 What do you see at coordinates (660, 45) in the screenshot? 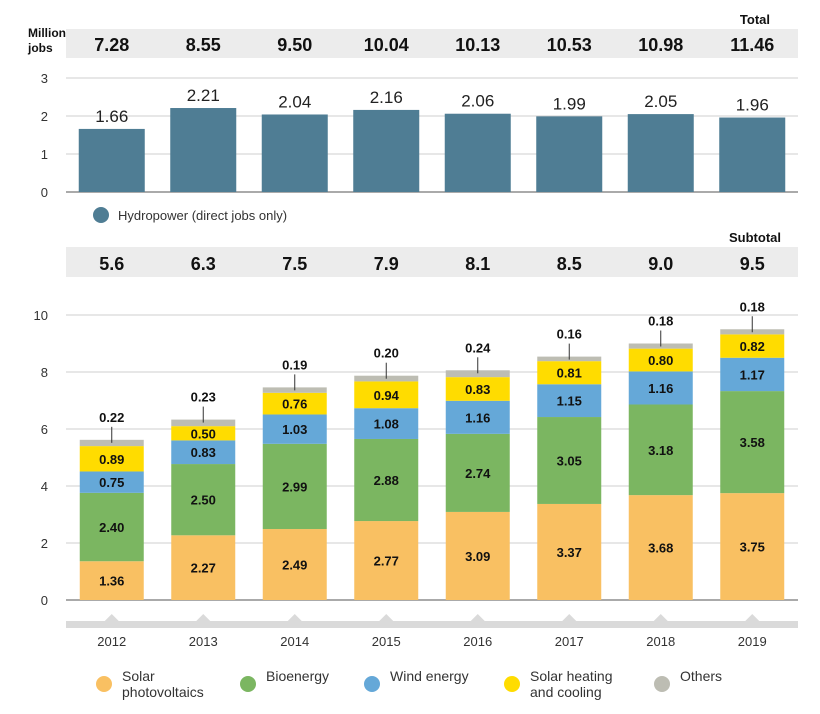
I see `total-value-2018: 10.98` at bounding box center [660, 45].